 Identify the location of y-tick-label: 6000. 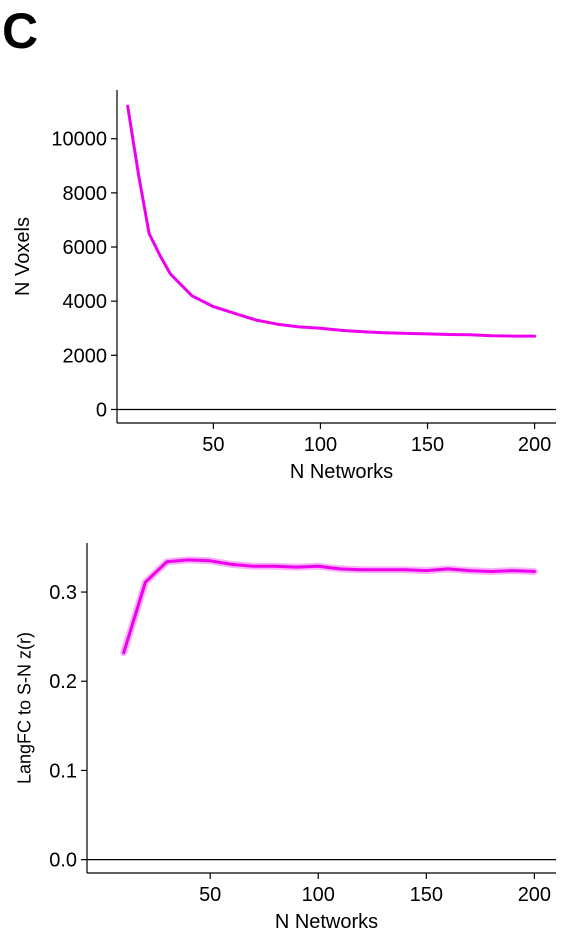
(85, 248).